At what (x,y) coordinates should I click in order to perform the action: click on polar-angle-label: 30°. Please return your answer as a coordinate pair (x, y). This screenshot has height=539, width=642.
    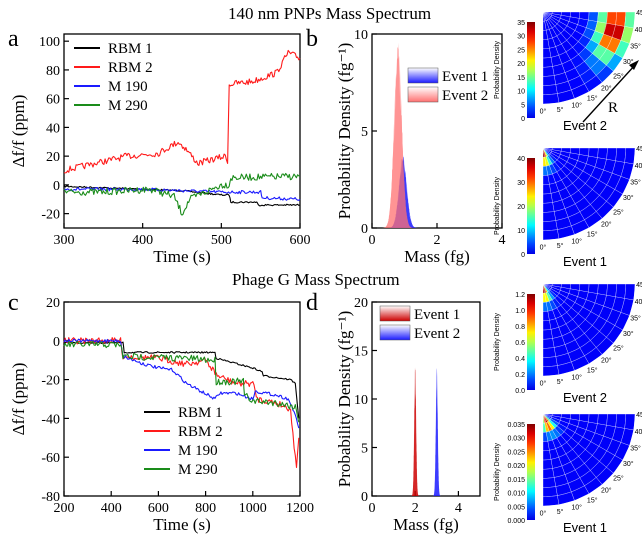
    Looking at the image, I should click on (628, 198).